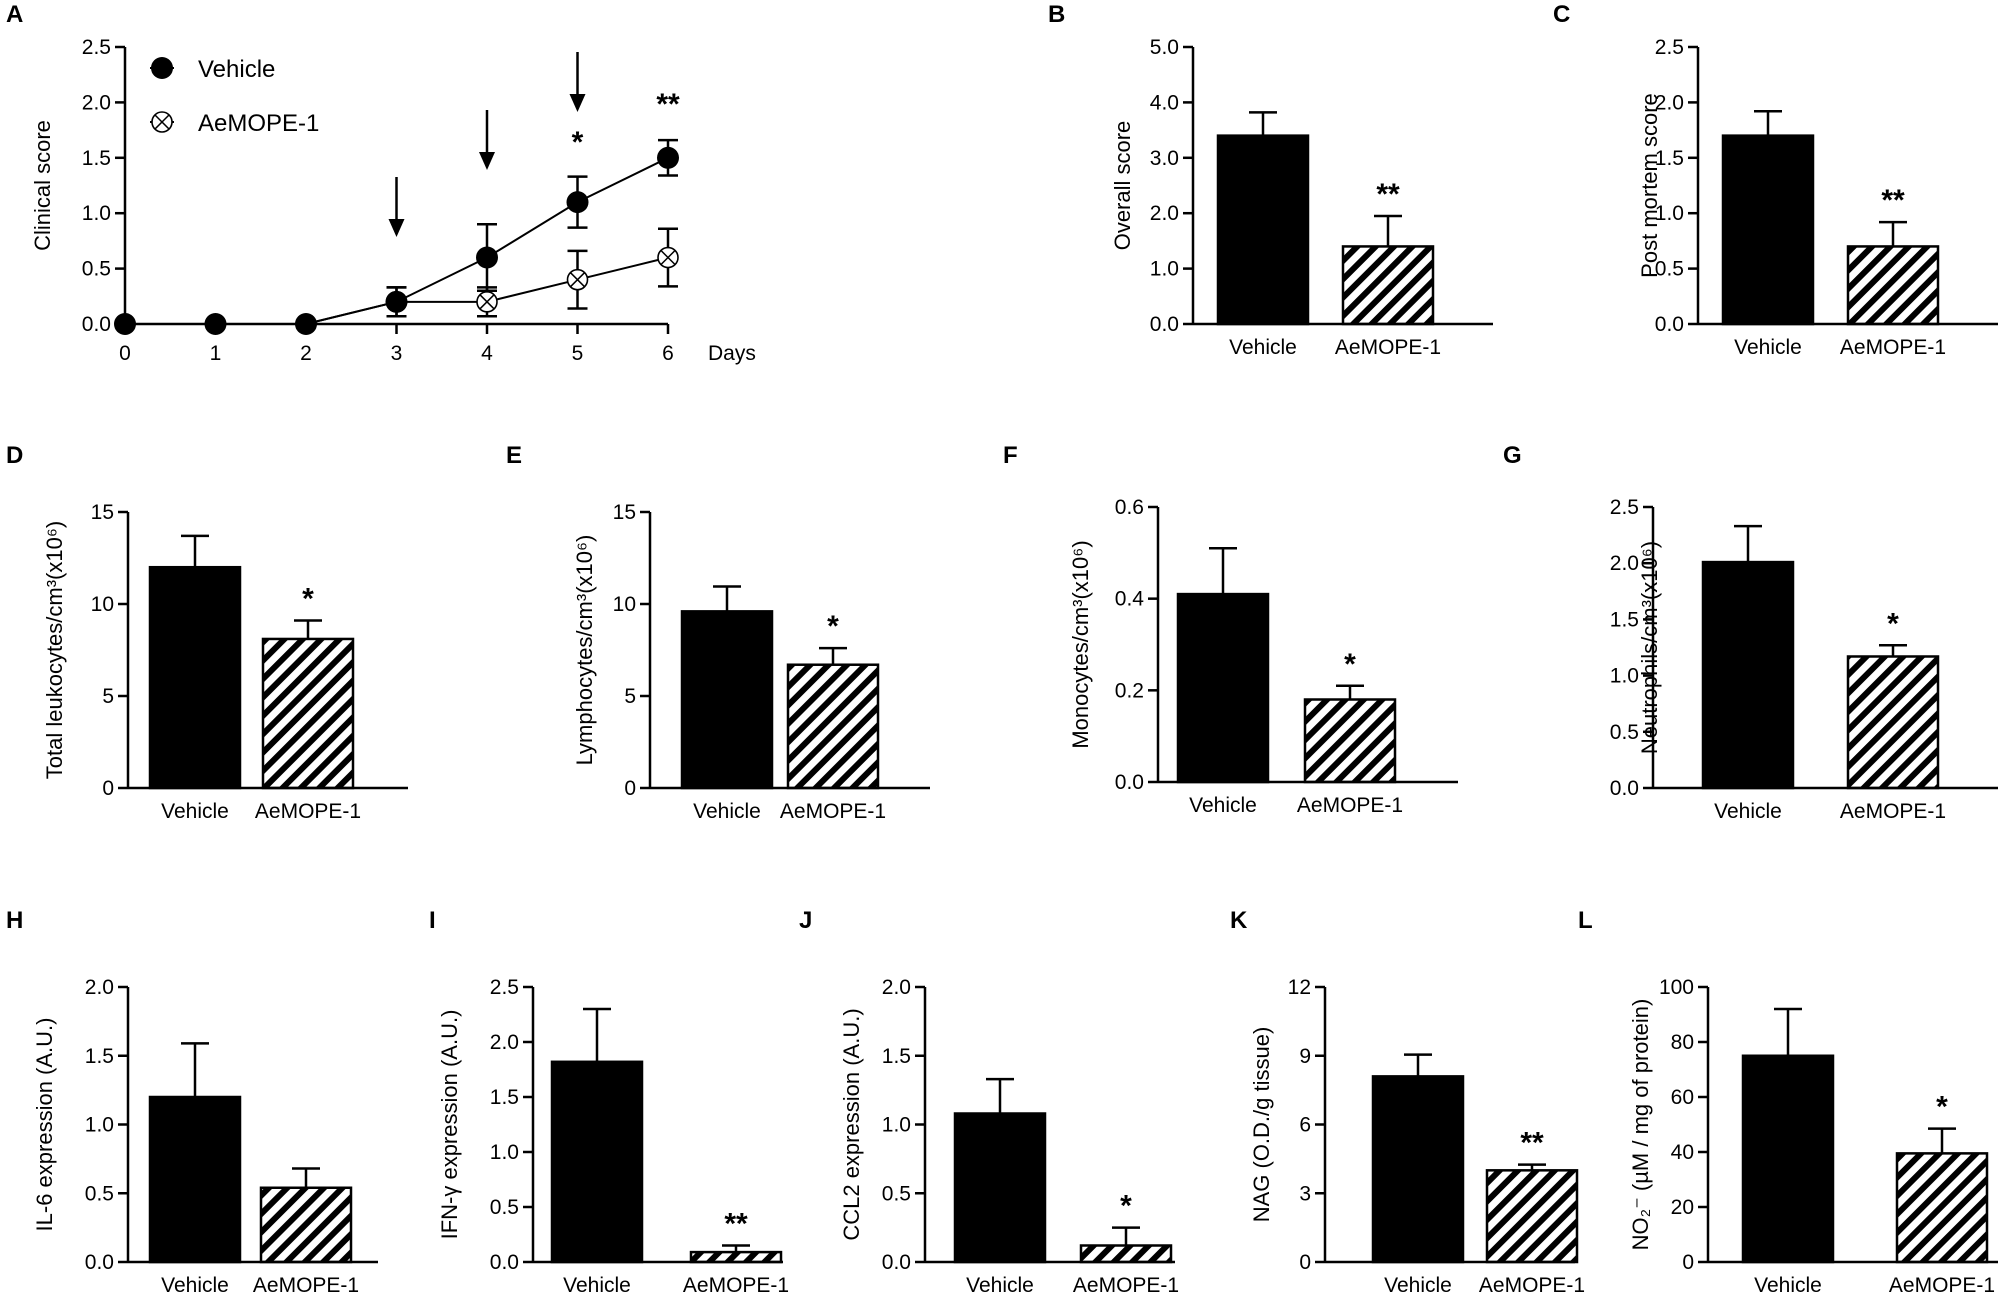 The image size is (2008, 1300). I want to click on y-tick-label: 5, so click(108, 696).